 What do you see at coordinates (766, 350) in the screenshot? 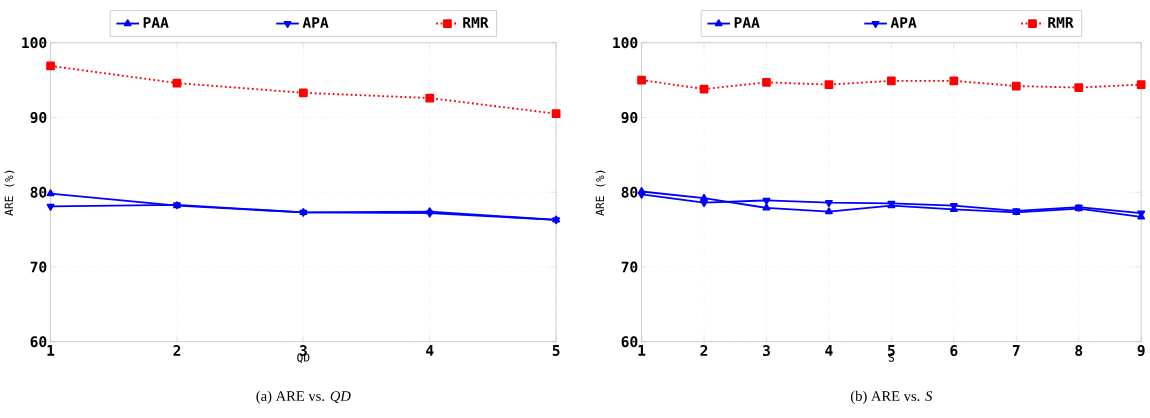
I see `x-tick-label: 3` at bounding box center [766, 350].